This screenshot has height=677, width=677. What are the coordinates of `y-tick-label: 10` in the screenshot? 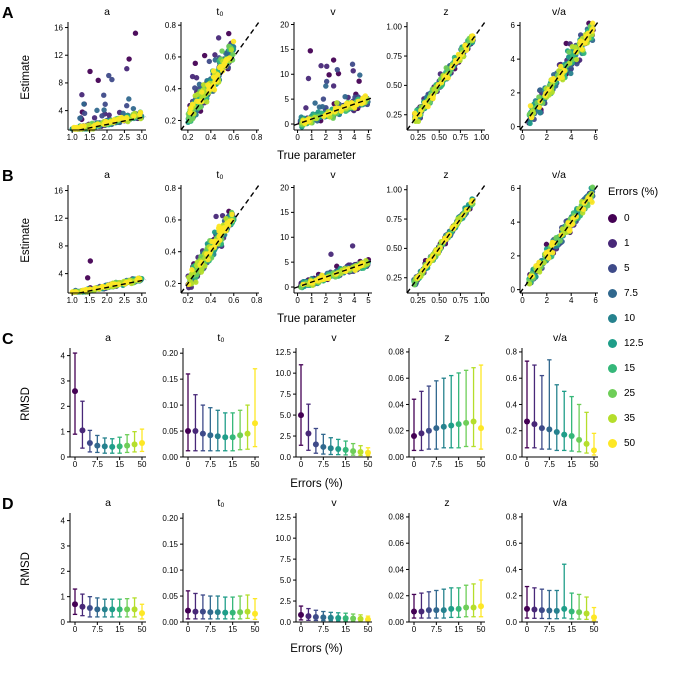 It's located at (284, 237).